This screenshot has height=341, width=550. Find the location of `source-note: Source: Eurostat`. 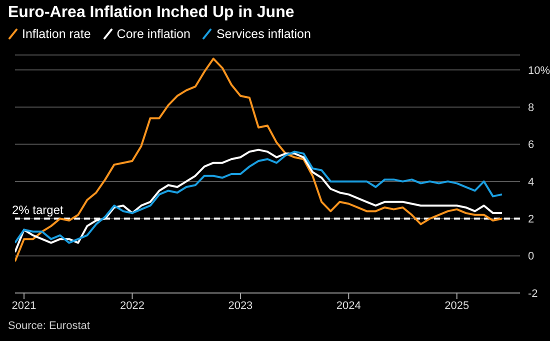

source-note: Source: Eurostat is located at coordinates (49, 326).